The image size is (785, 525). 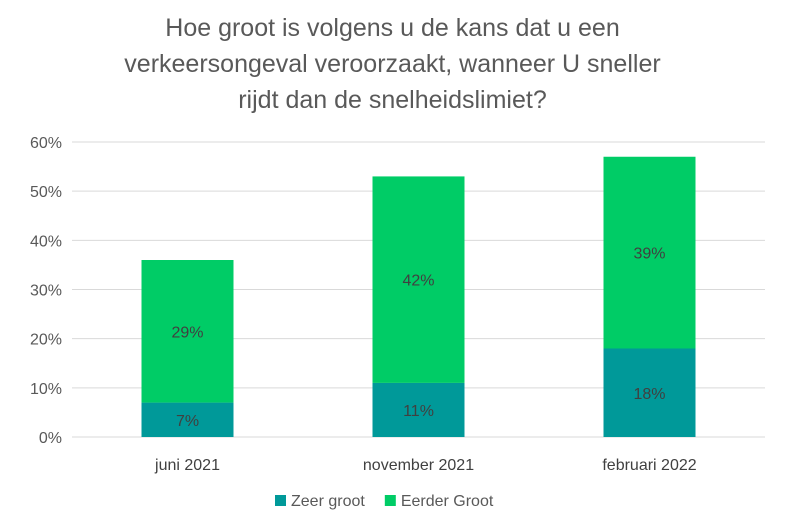 I want to click on data-label: 42%, so click(x=418, y=281).